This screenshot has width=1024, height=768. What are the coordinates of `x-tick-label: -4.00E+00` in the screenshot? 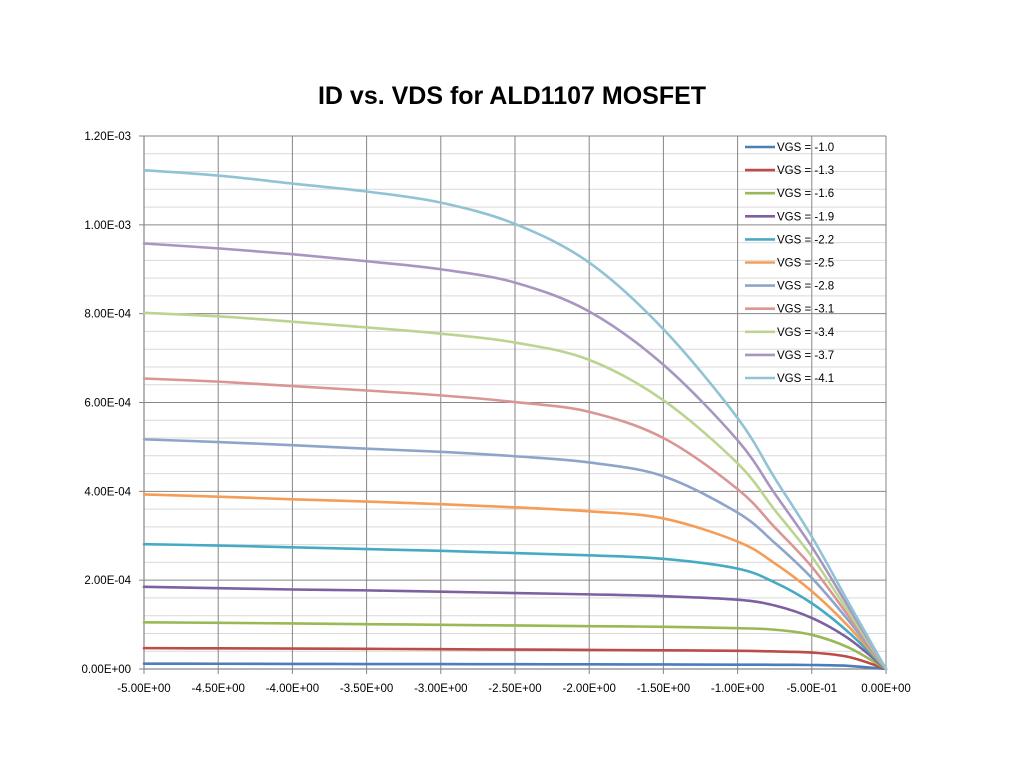 It's located at (292, 689).